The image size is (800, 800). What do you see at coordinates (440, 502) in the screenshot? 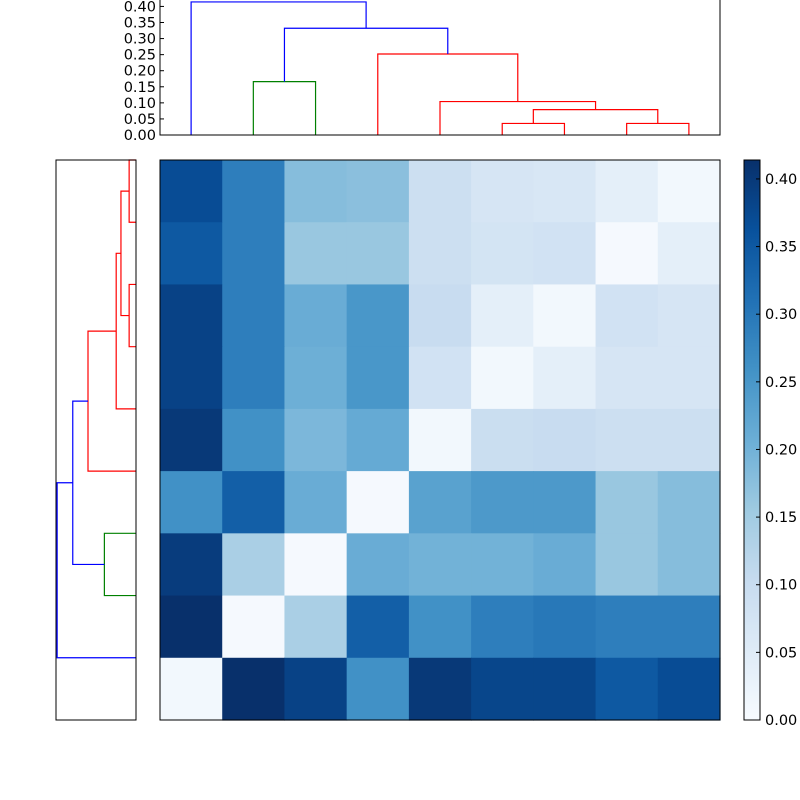
I see `heatmap-cell-r5-c4` at bounding box center [440, 502].